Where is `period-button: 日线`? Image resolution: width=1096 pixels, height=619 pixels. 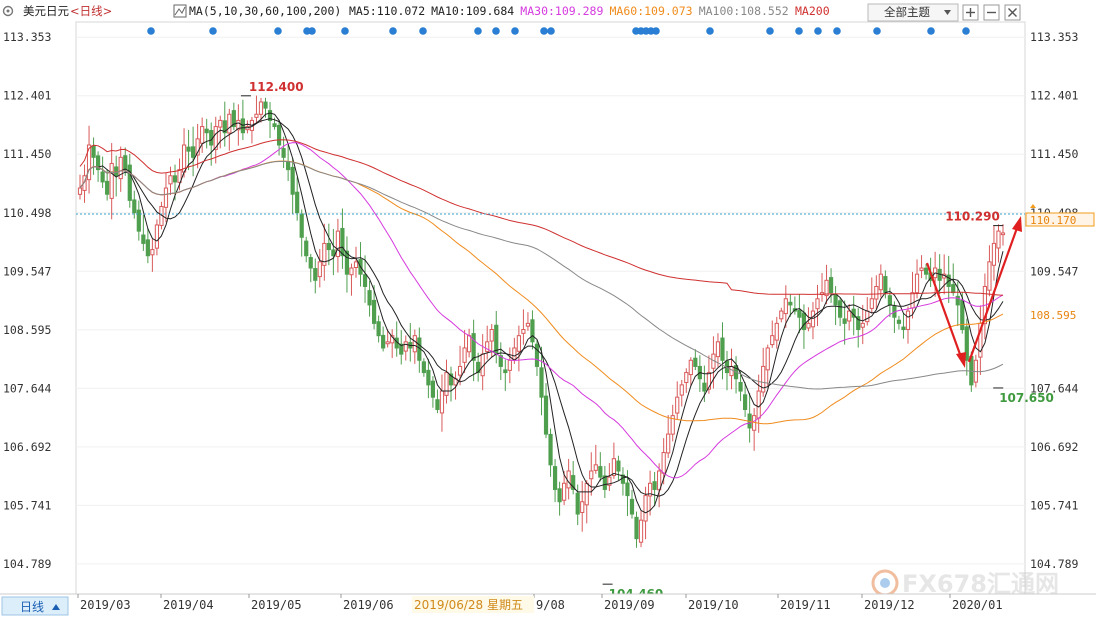 period-button: 日线 is located at coordinates (35, 606).